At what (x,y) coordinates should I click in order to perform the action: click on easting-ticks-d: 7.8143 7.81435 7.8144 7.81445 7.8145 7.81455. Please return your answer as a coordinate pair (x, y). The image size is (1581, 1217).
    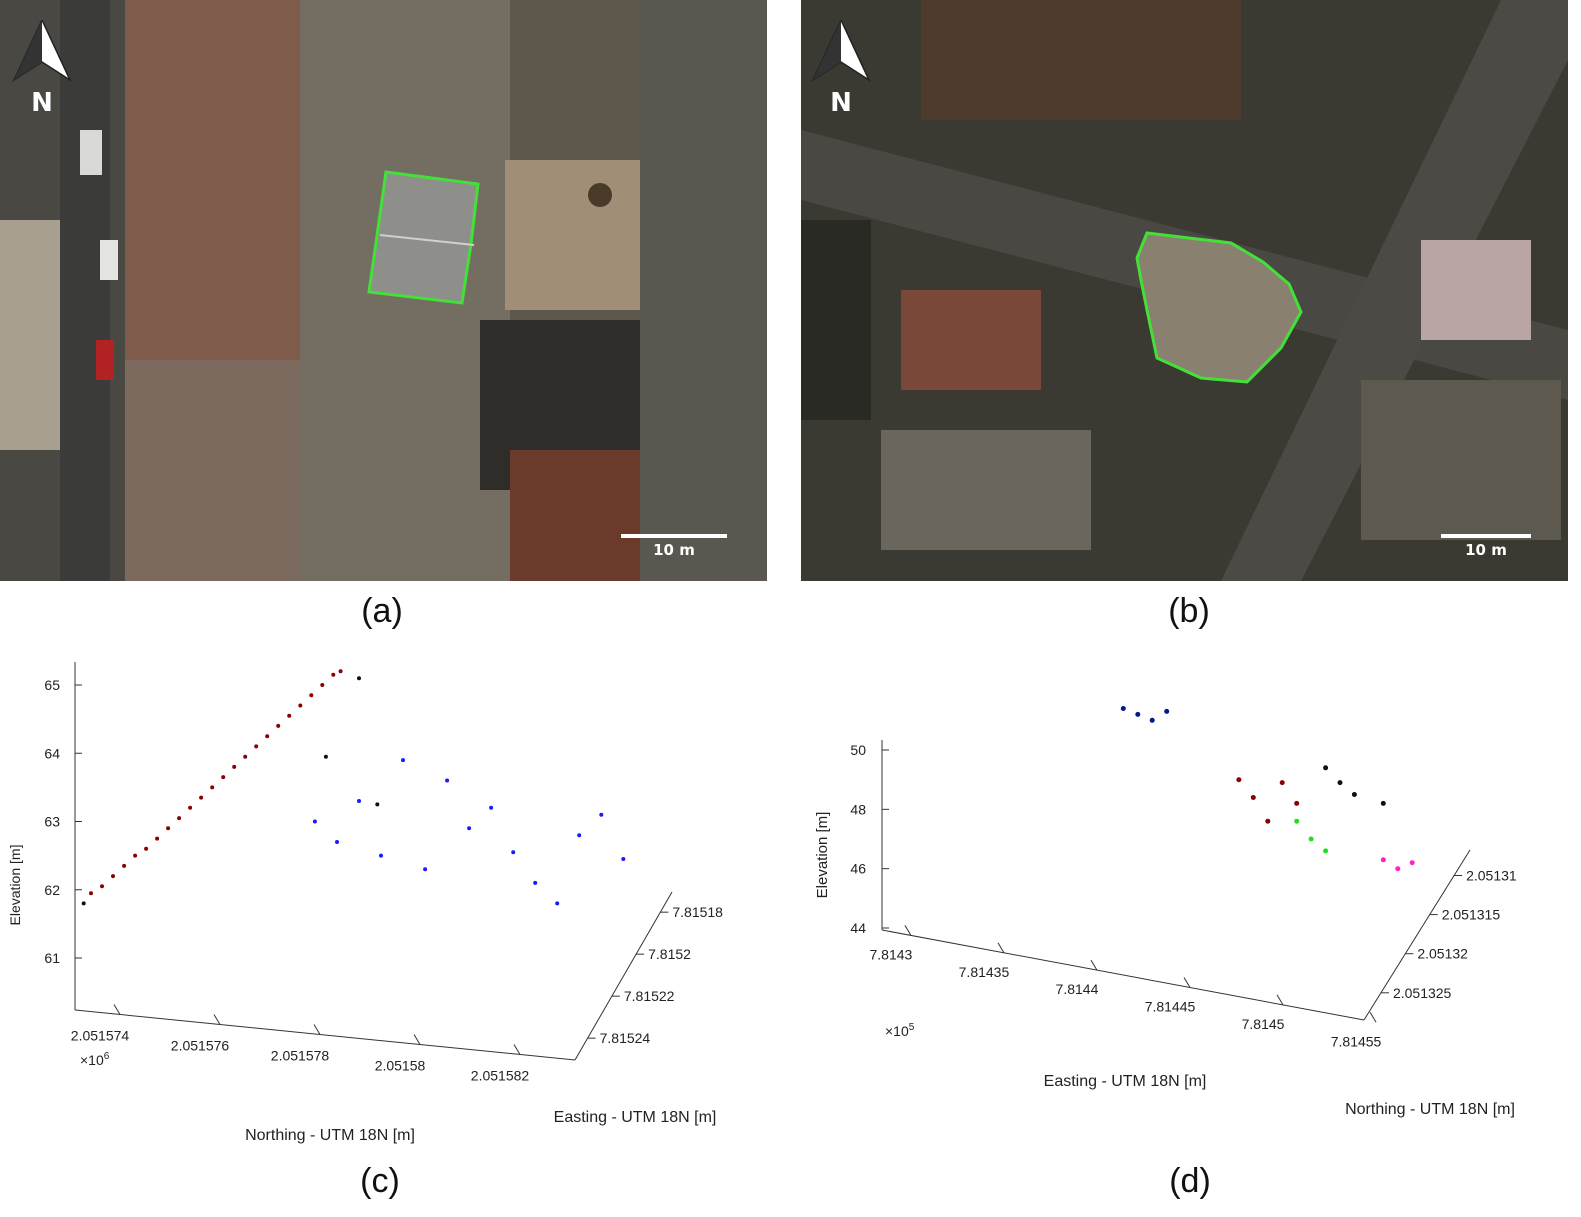
    Looking at the image, I should click on (1126, 987).